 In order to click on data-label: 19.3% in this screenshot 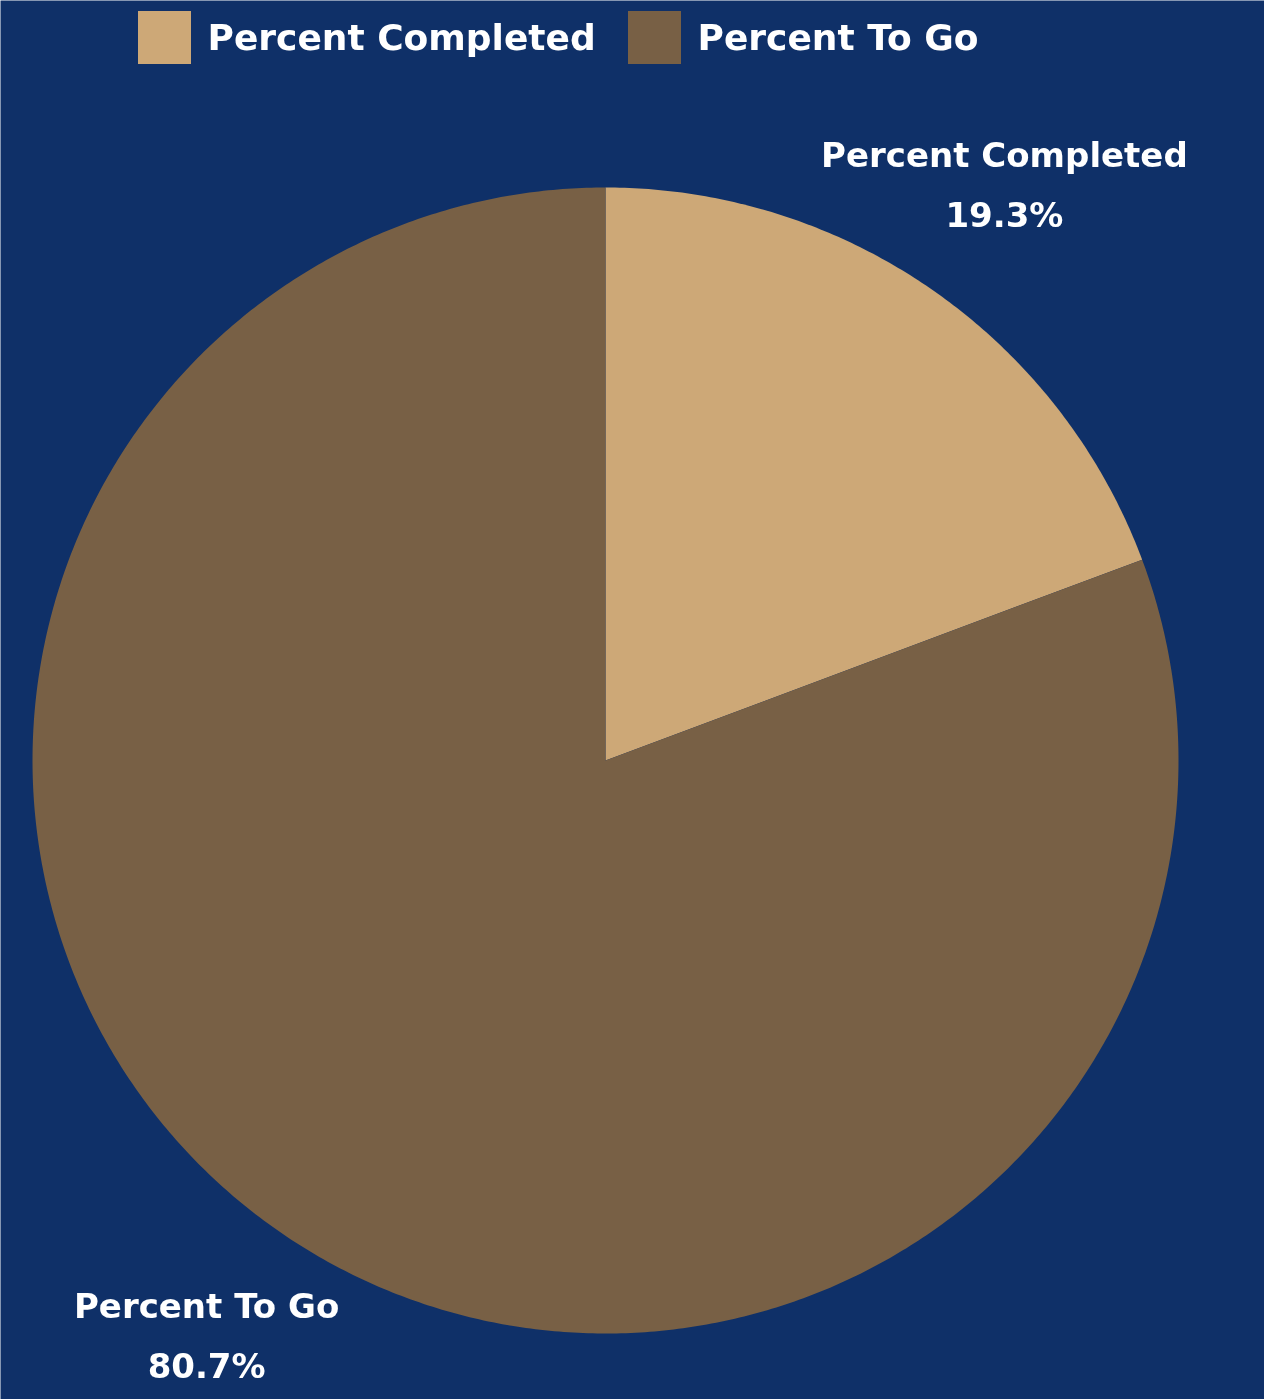, I will do `click(1004, 215)`.